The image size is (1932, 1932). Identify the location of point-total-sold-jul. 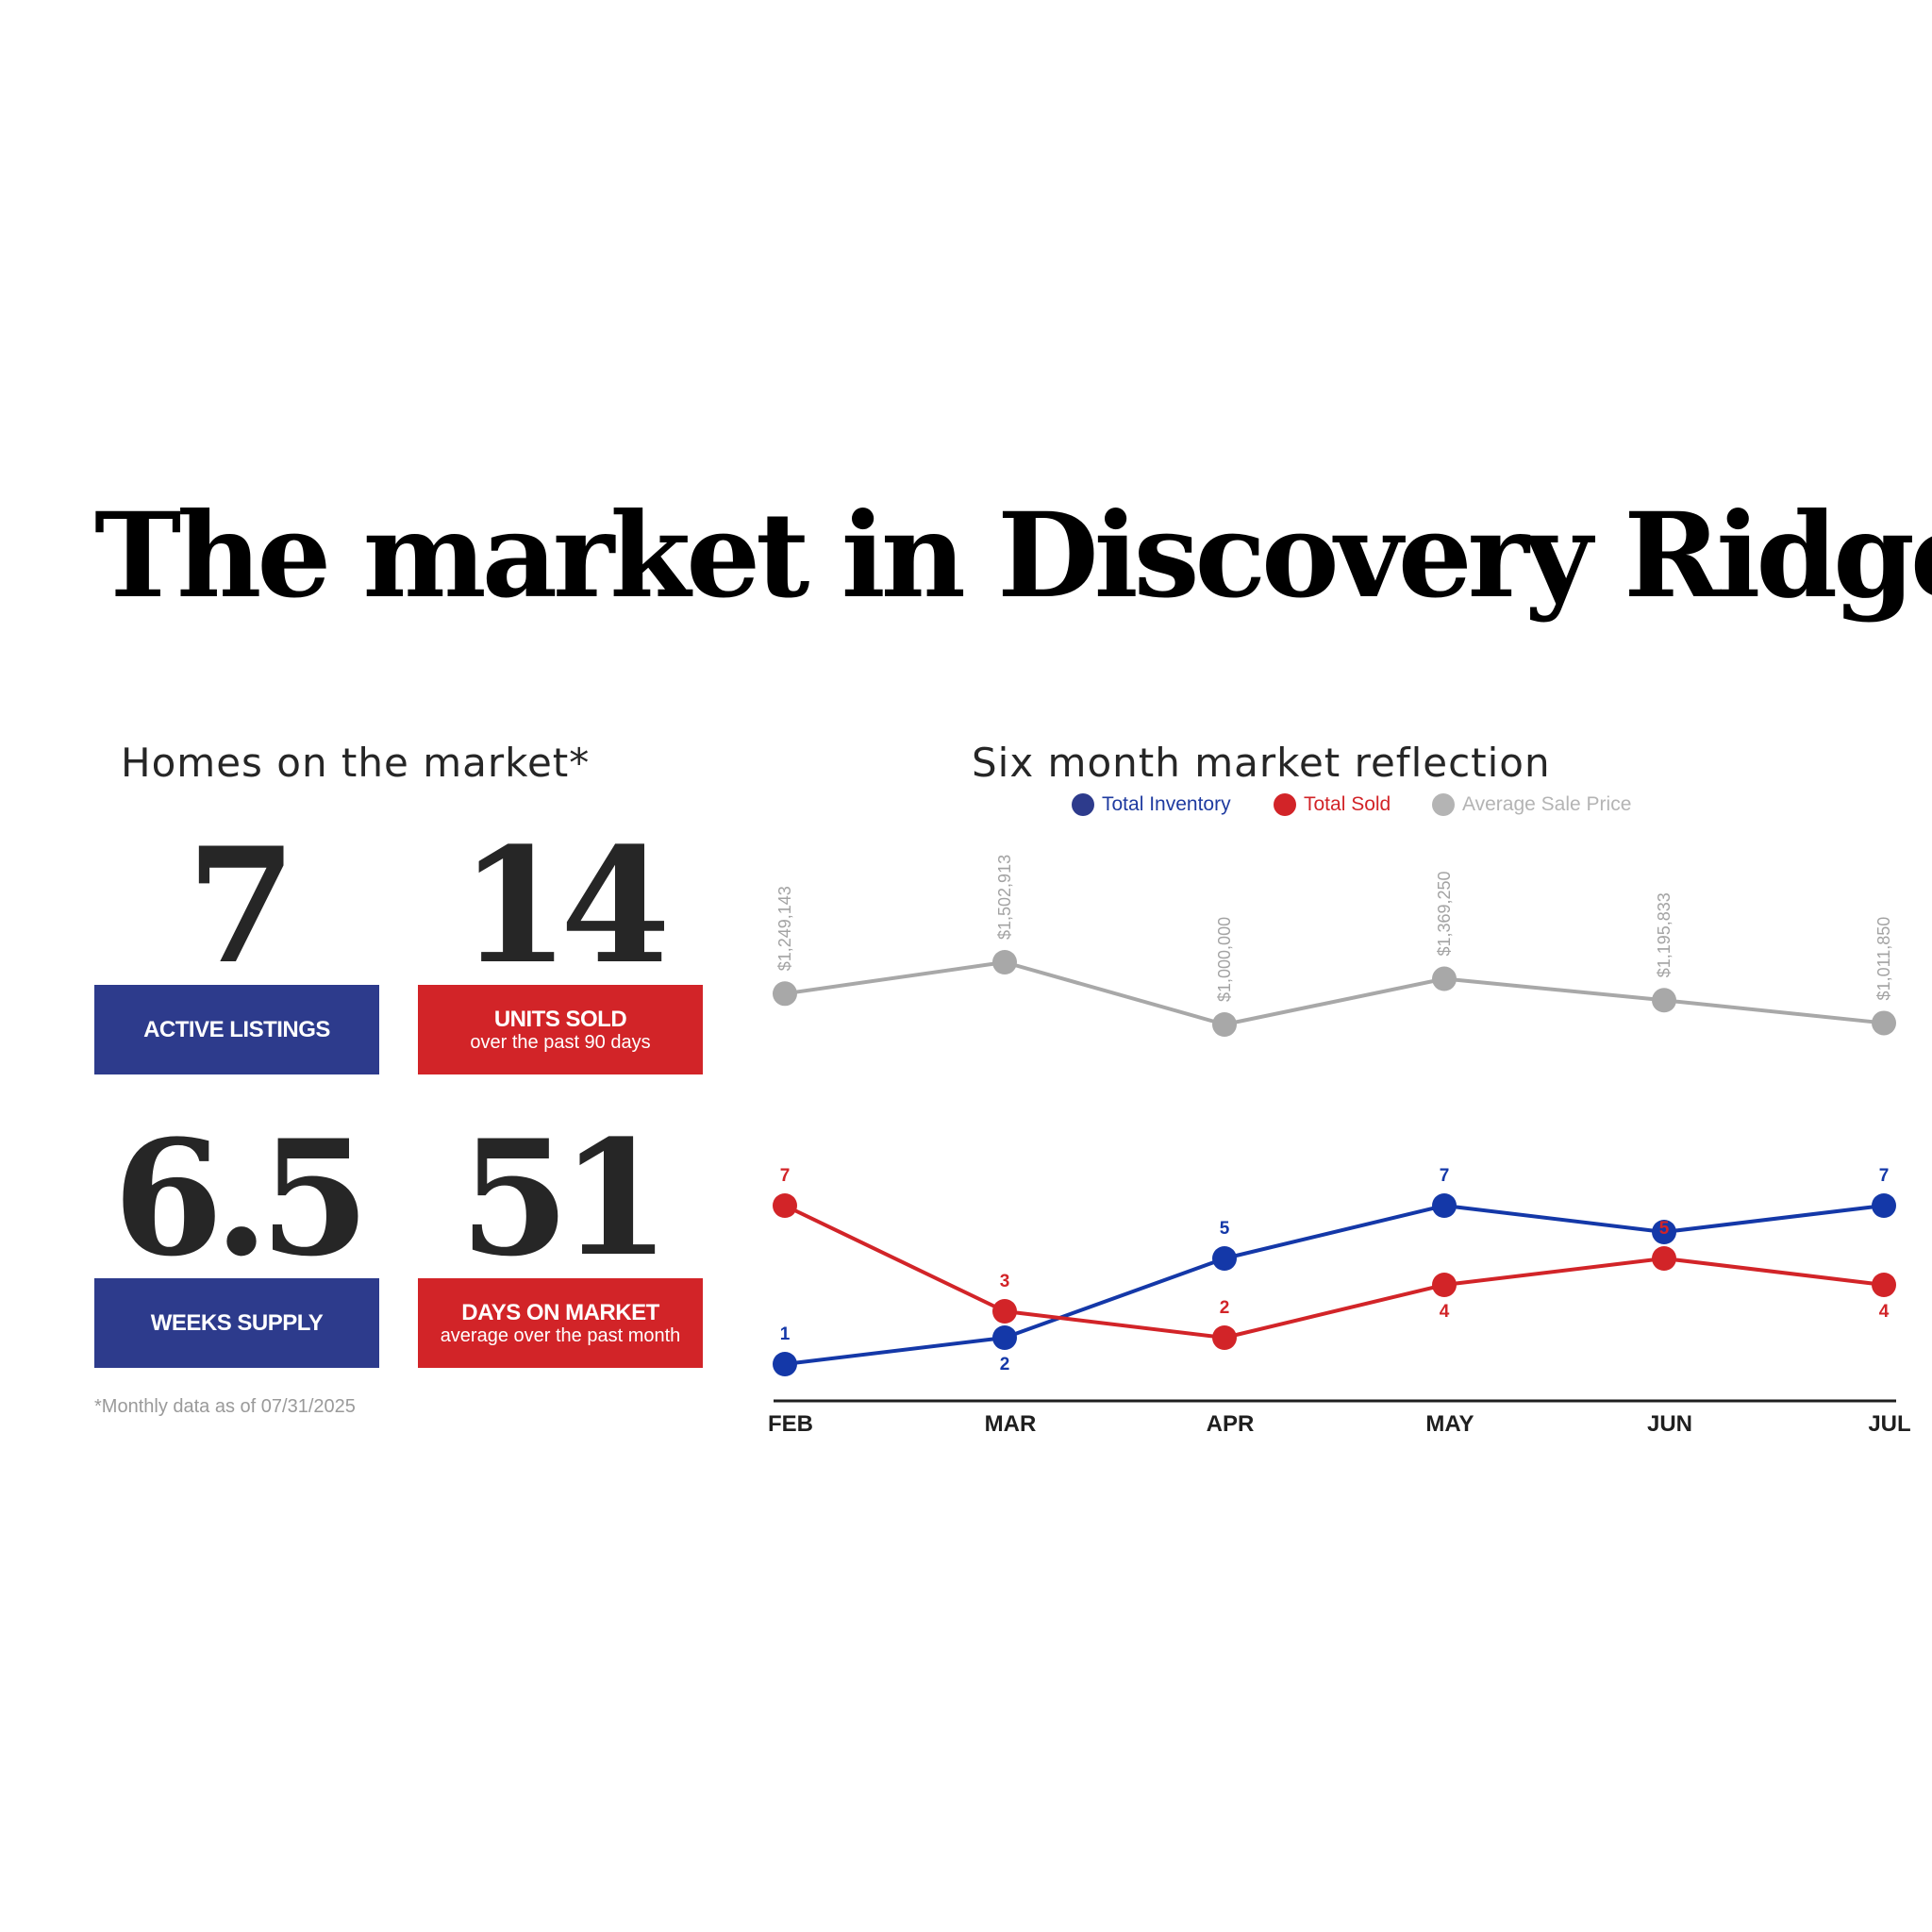
(1884, 1285).